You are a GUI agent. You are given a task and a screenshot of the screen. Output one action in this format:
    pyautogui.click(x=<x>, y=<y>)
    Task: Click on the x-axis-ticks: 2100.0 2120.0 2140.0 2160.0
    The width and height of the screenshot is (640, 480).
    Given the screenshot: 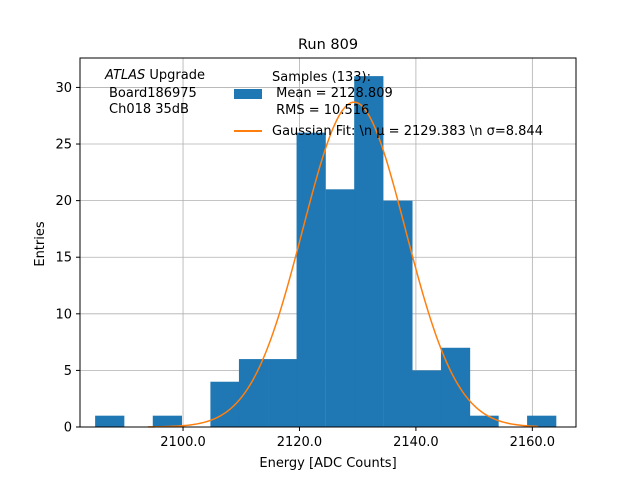 What is the action you would take?
    pyautogui.click(x=357, y=438)
    